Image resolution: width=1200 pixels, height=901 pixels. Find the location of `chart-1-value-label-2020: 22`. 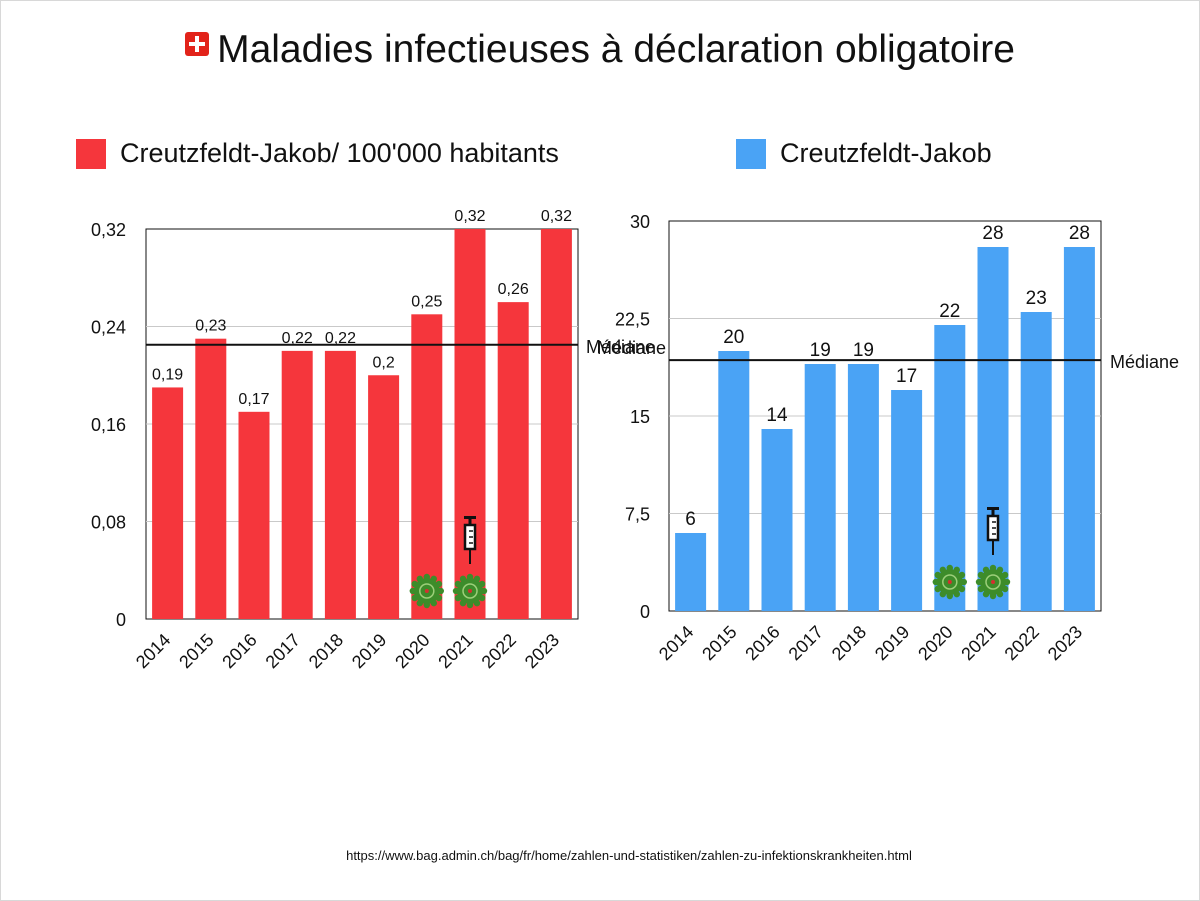

chart-1-value-label-2020: 22 is located at coordinates (949, 311).